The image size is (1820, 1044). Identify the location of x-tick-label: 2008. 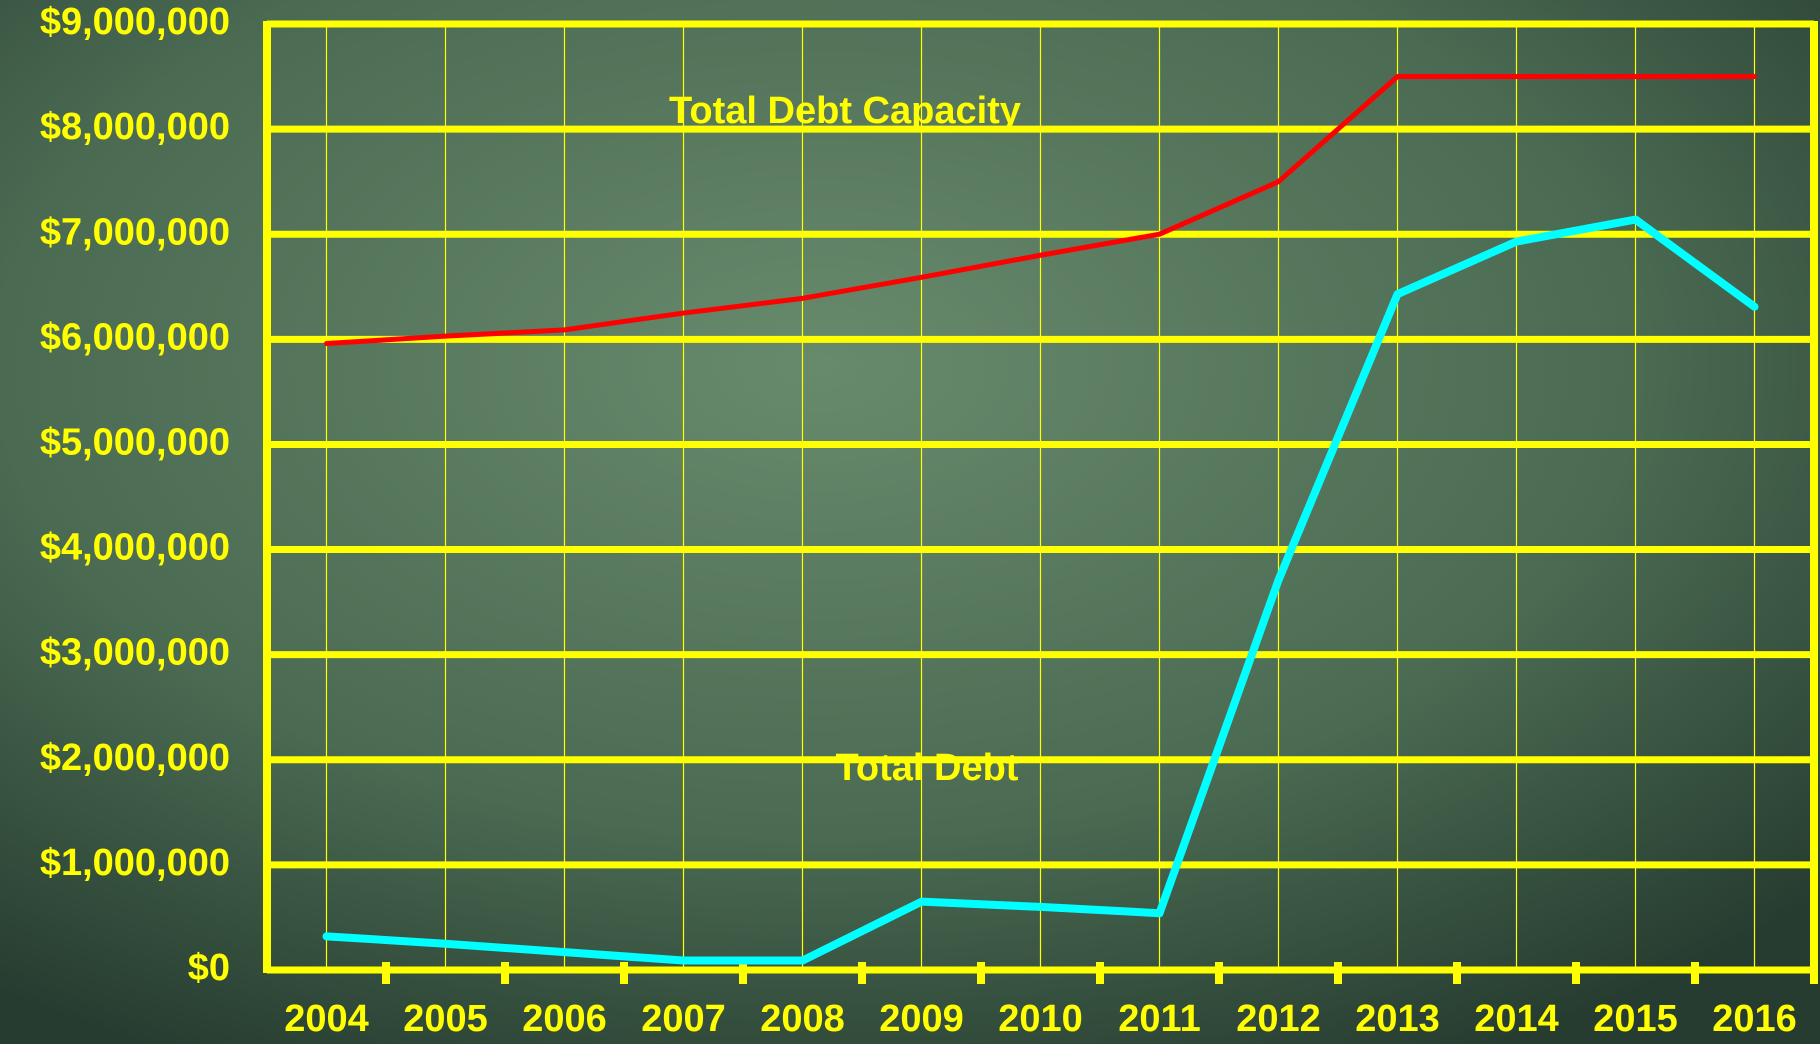
(802, 1019).